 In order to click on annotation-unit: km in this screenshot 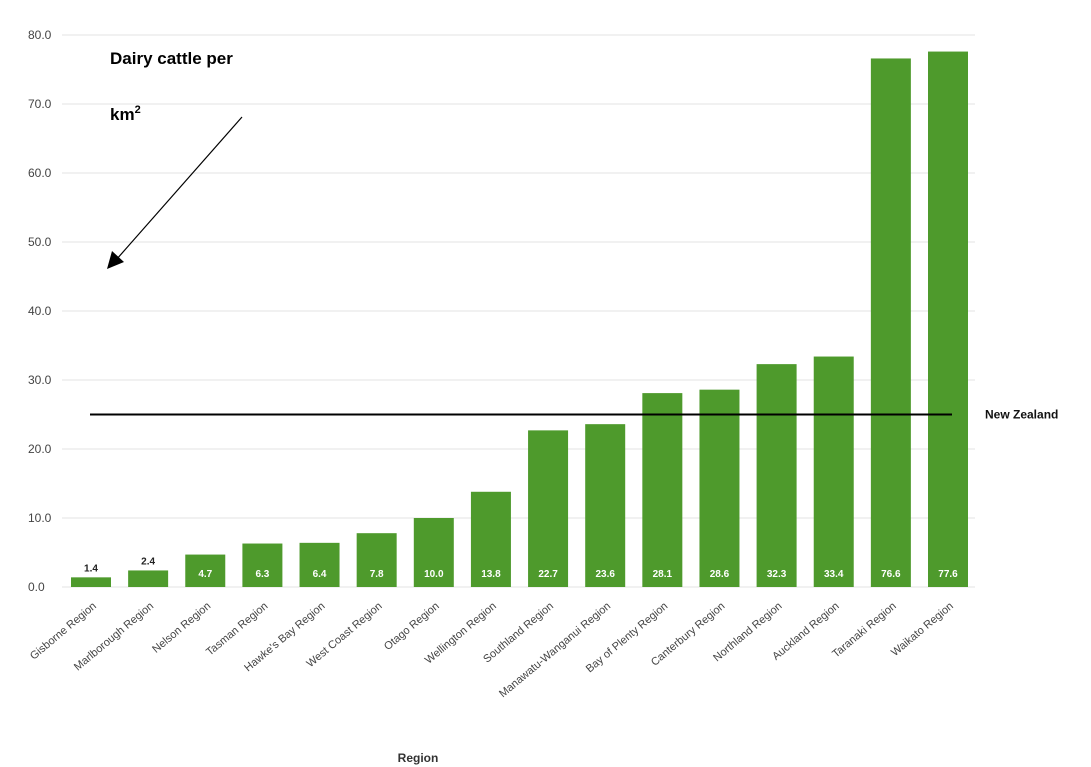, I will do `click(122, 114)`.